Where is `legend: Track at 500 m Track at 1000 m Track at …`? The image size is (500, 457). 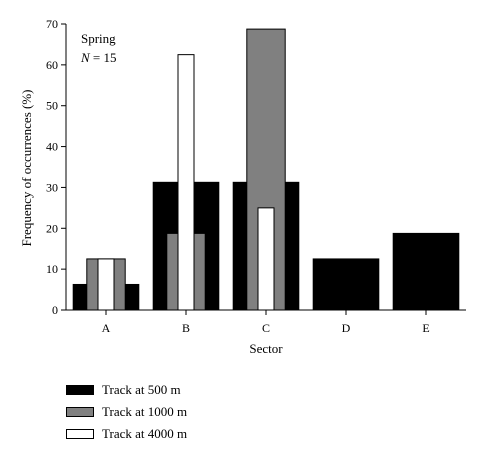 legend: Track at 500 m Track at 1000 m Track at … is located at coordinates (126, 413).